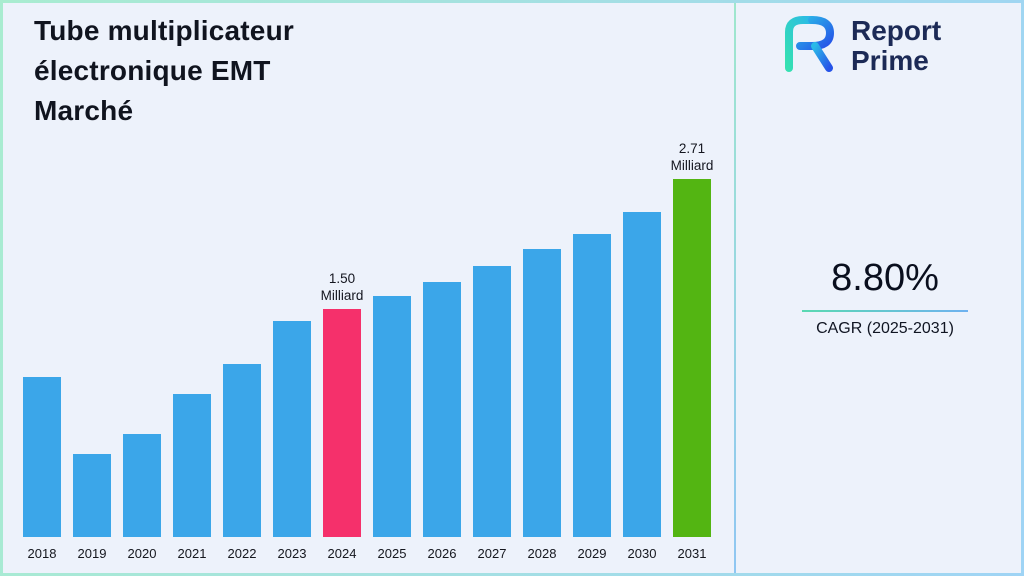 This screenshot has width=1024, height=576. I want to click on bar-group-2029: 2029, so click(592, 397).